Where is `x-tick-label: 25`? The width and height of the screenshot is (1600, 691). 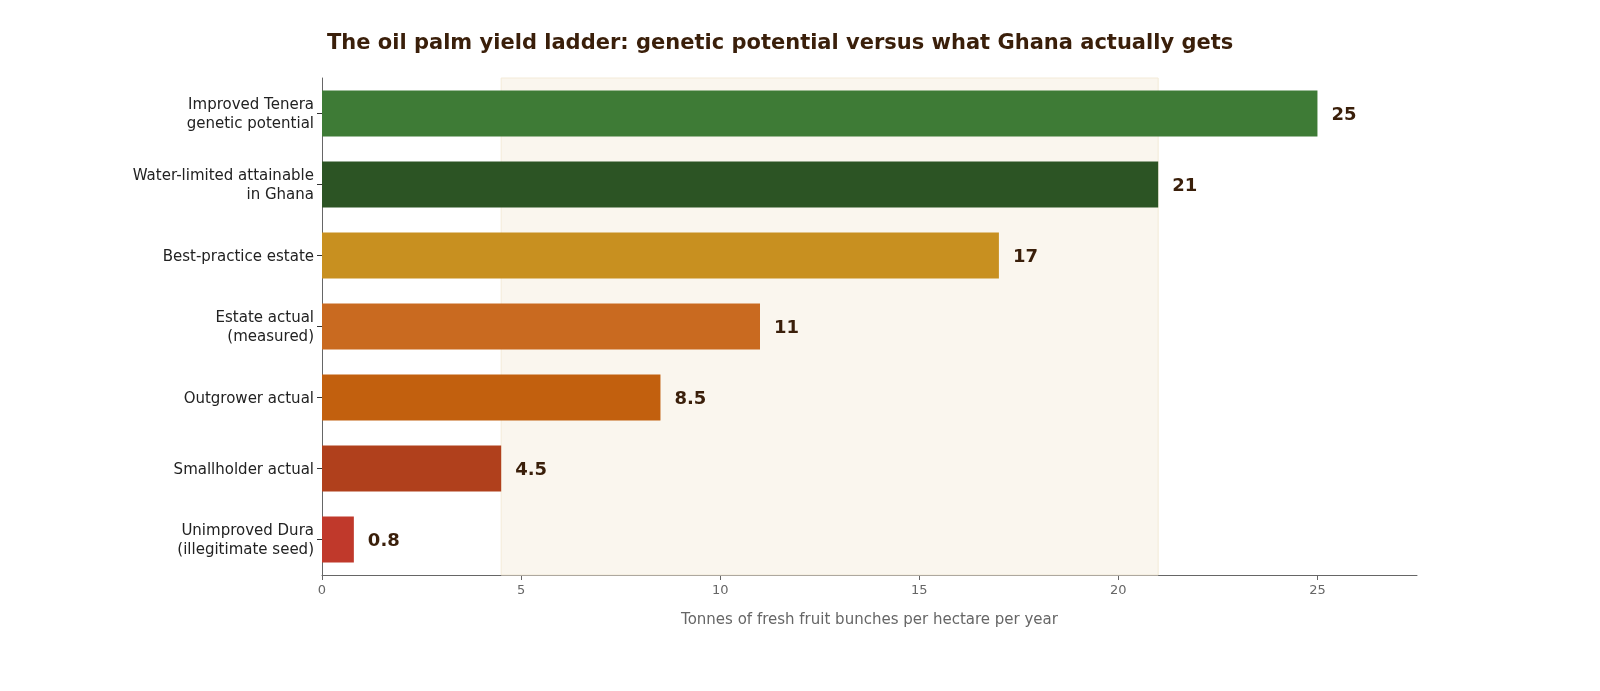
x-tick-label: 25 is located at coordinates (1317, 589).